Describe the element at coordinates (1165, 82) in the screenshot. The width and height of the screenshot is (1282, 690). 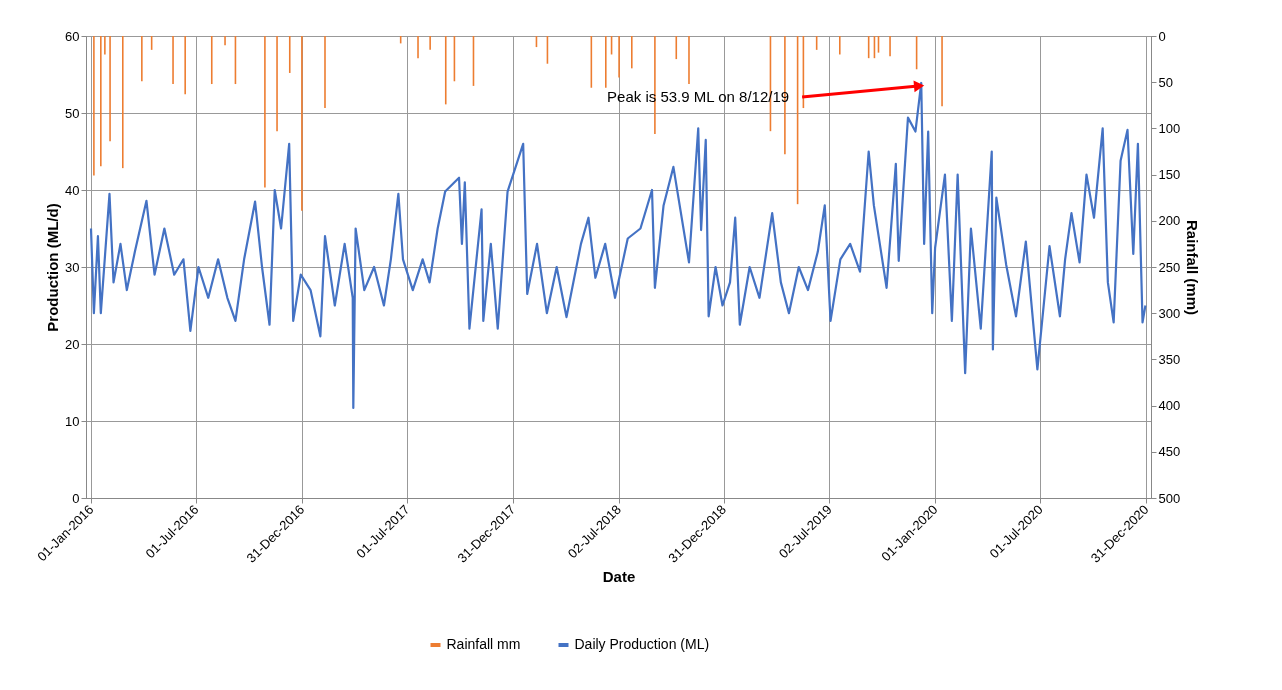
I see `y2-tick-label: 50` at that location.